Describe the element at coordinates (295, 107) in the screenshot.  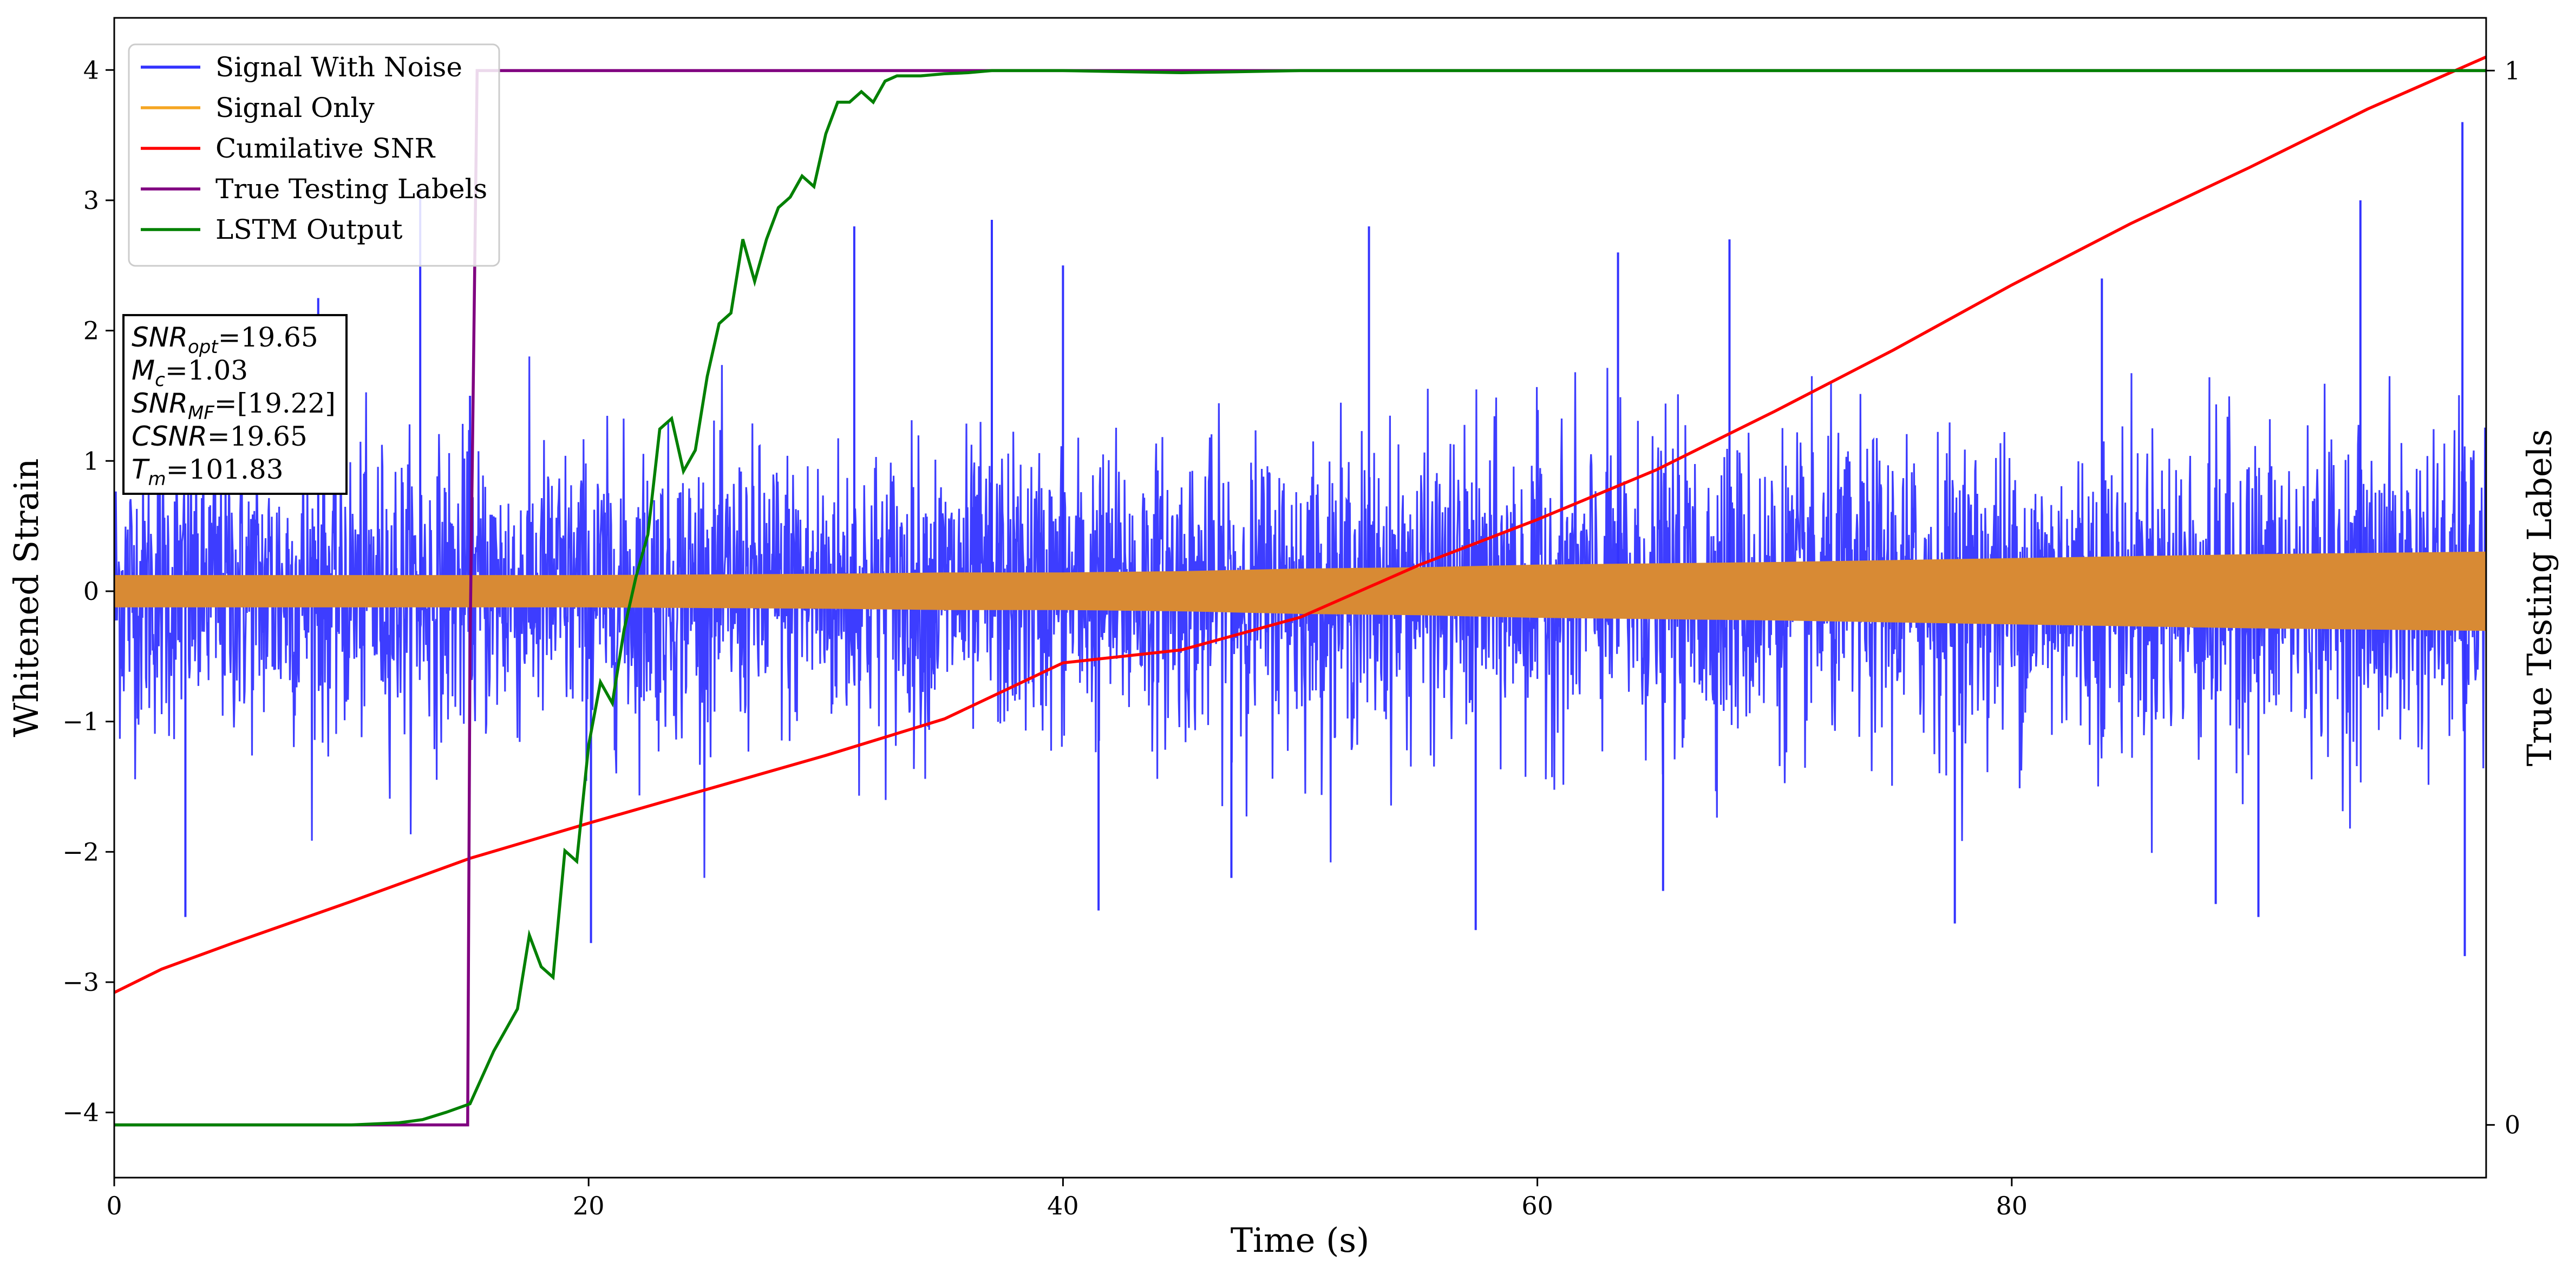
I see `legend-label: Signal Only` at that location.